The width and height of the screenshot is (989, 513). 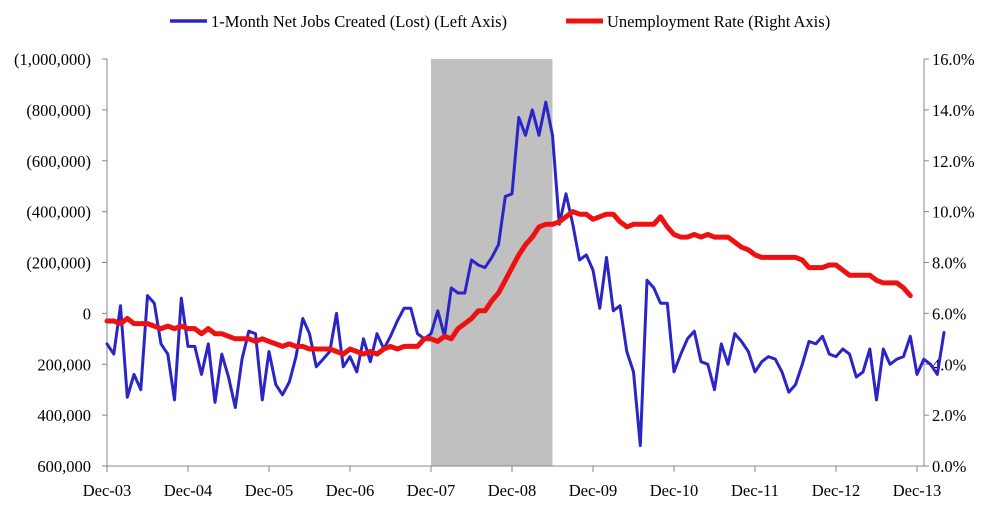 I want to click on left-tick-label: (200,000), so click(x=58, y=263).